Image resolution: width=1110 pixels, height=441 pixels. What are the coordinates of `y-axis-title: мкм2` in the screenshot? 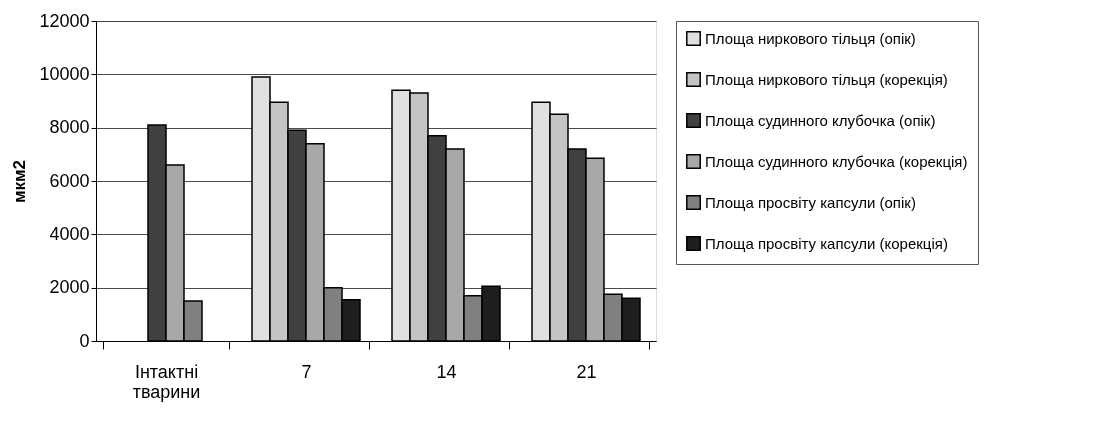 It's located at (20, 181).